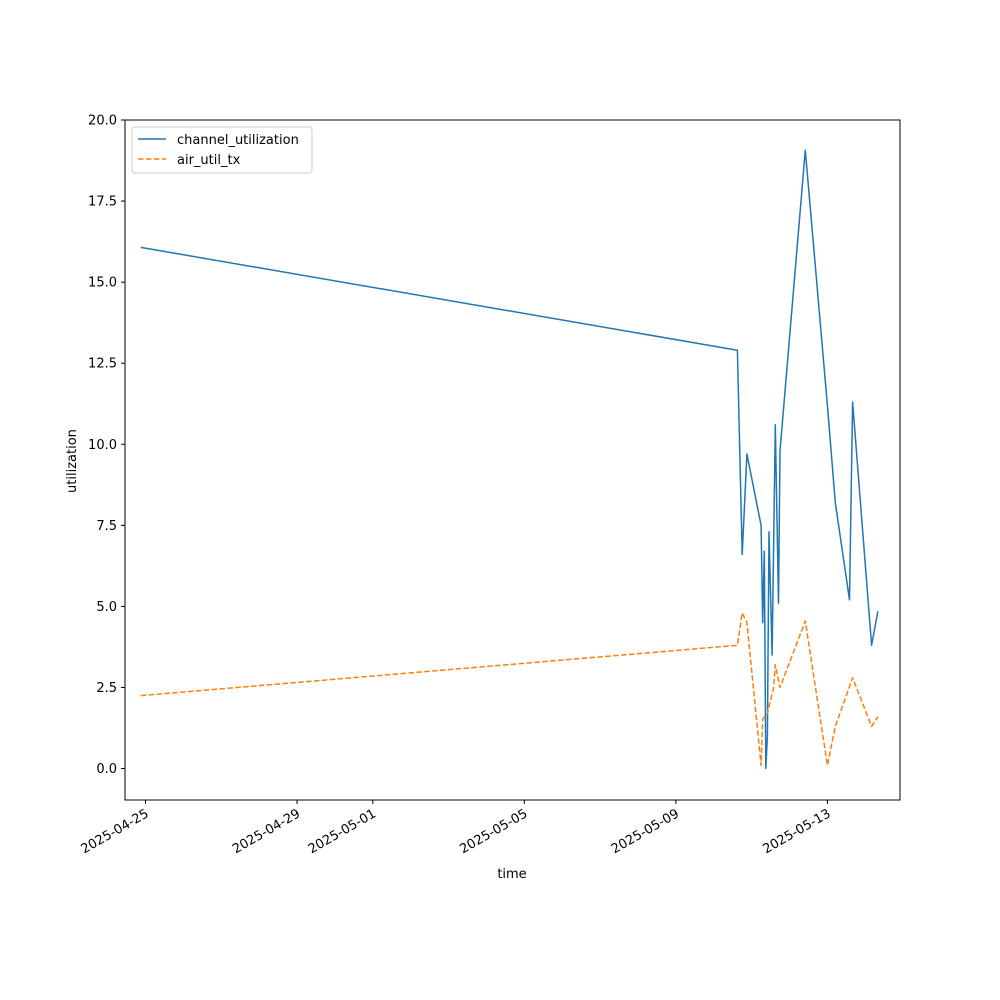 The image size is (1000, 1000). What do you see at coordinates (102, 202) in the screenshot?
I see `y-tick-label: 17.5` at bounding box center [102, 202].